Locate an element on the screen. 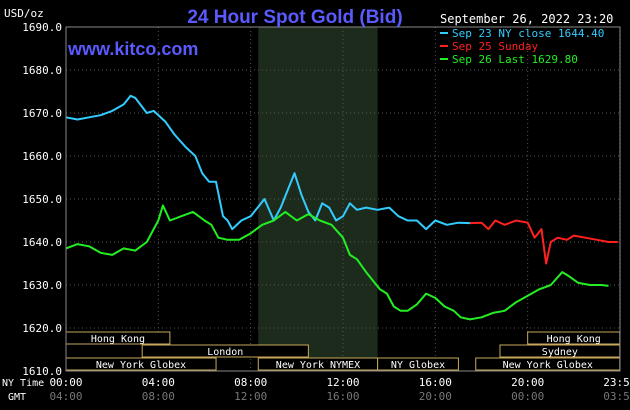 This screenshot has width=630, height=410. market-session-label: New York NYMEX is located at coordinates (318, 365).